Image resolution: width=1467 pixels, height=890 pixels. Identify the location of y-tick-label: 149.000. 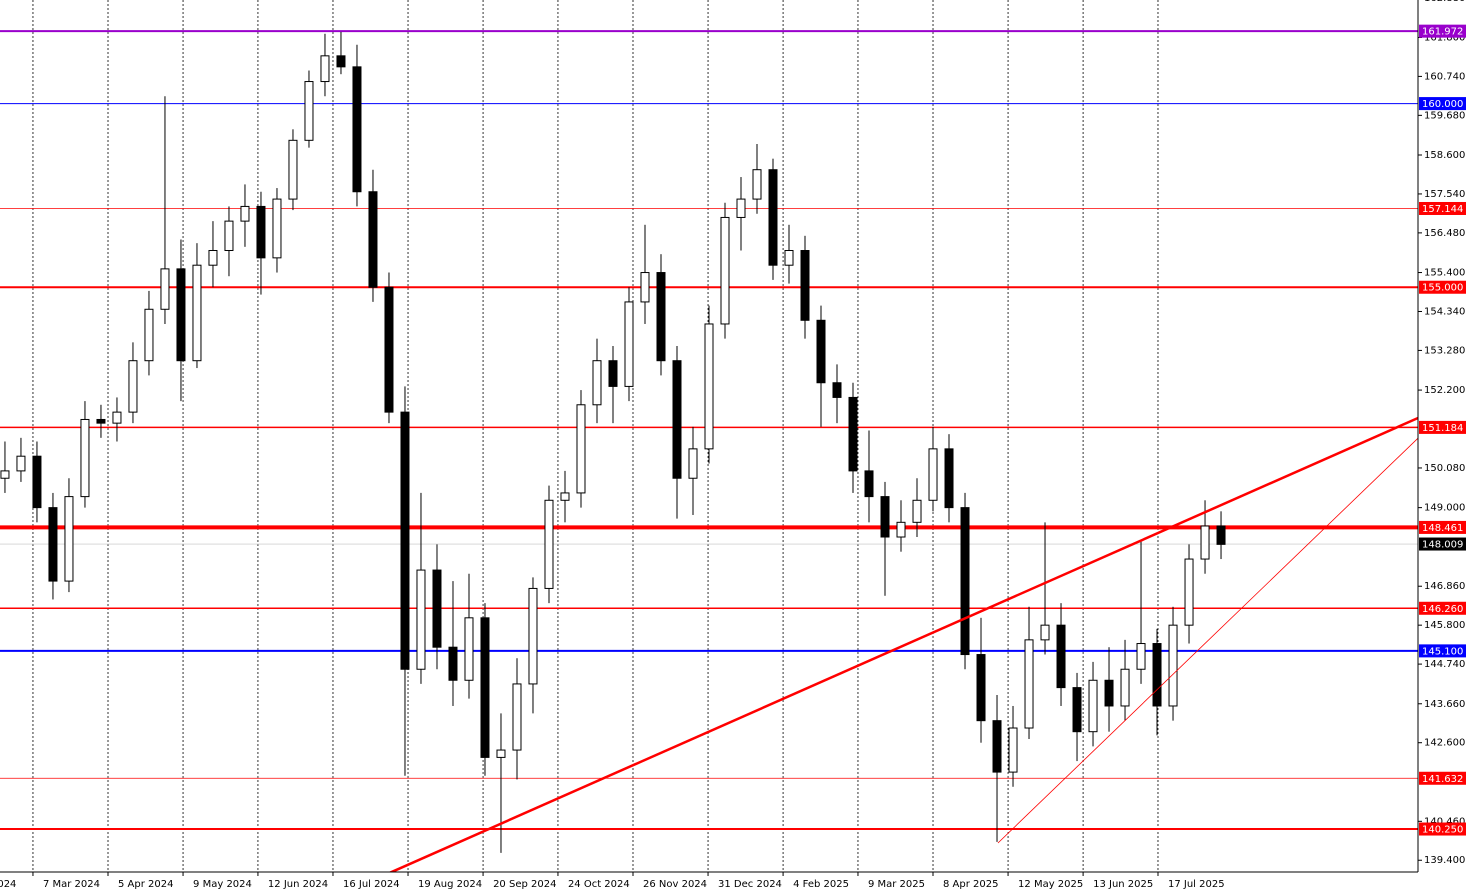
(1444, 508).